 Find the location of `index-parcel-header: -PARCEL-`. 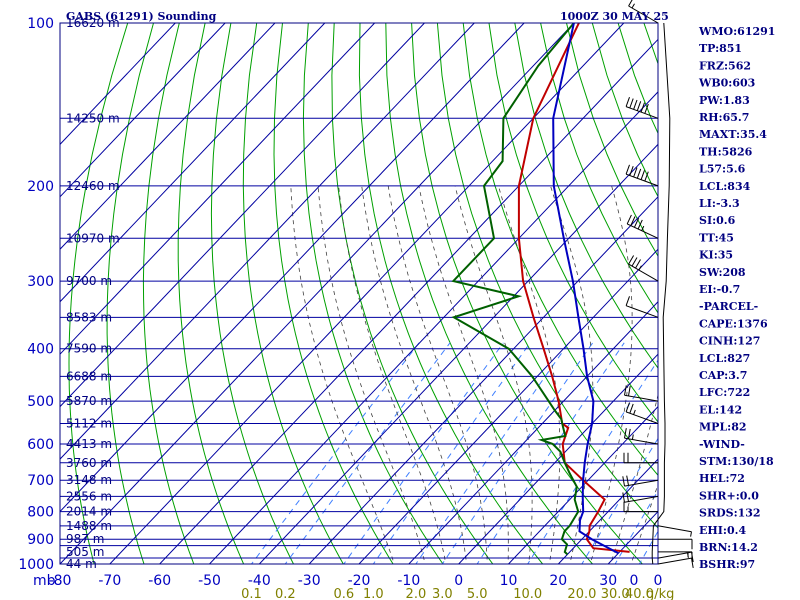

index-parcel-header: -PARCEL- is located at coordinates (728, 306).